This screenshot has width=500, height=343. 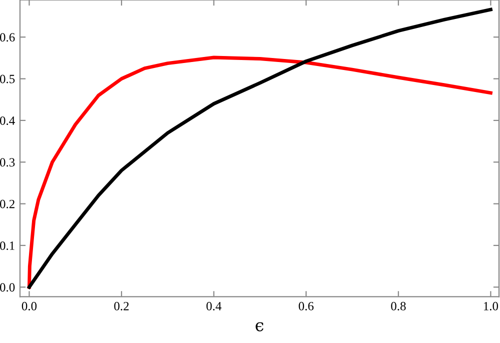 I want to click on x-tick-label: 0.0, so click(x=29, y=306).